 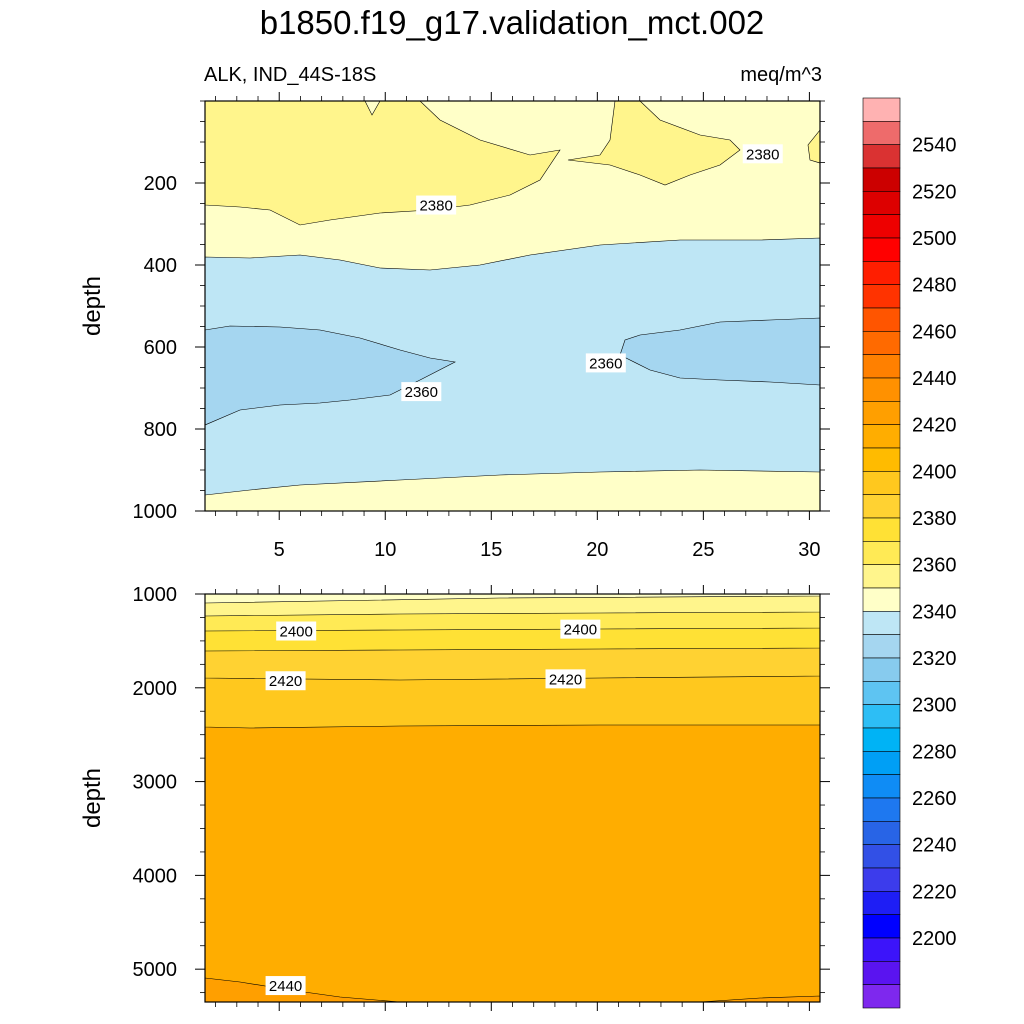 What do you see at coordinates (160, 184) in the screenshot?
I see `y-tick-label: 200` at bounding box center [160, 184].